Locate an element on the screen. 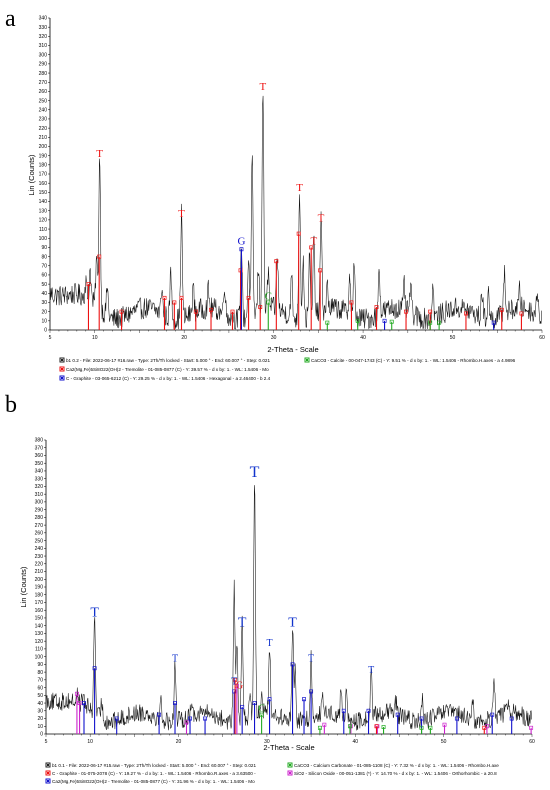 The image size is (550, 790). y-tick-label: 210 is located at coordinates (43, 138).